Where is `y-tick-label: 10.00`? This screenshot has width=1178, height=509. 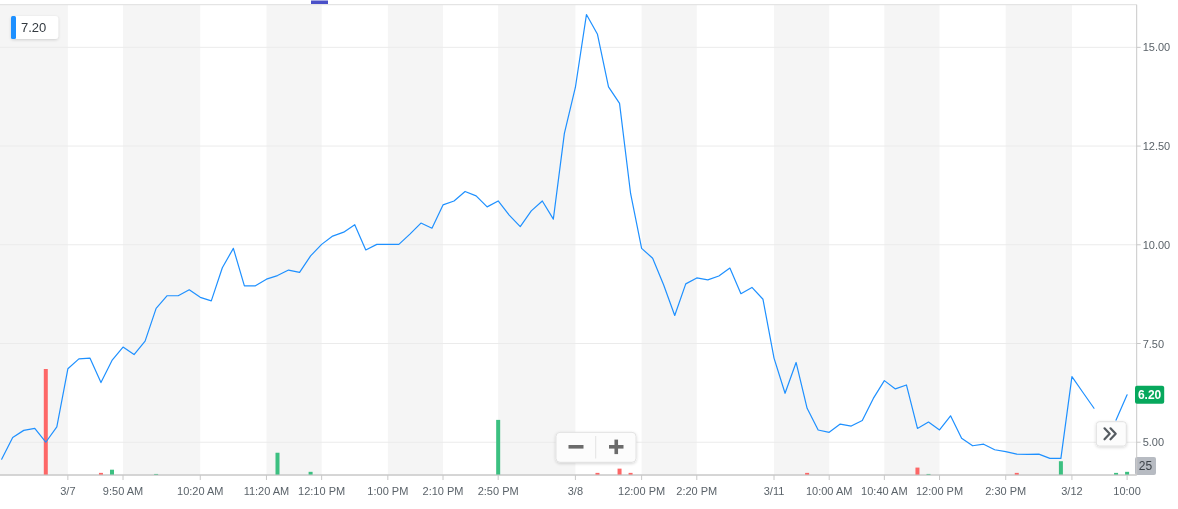
y-tick-label: 10.00 is located at coordinates (1156, 244).